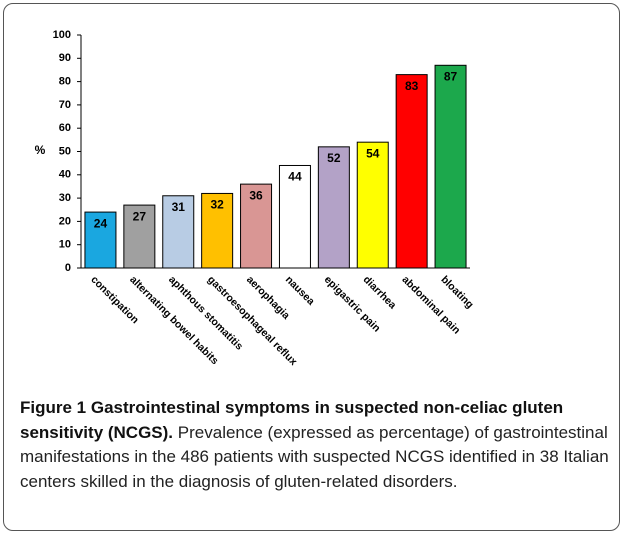  I want to click on value-label: 27, so click(140, 216).